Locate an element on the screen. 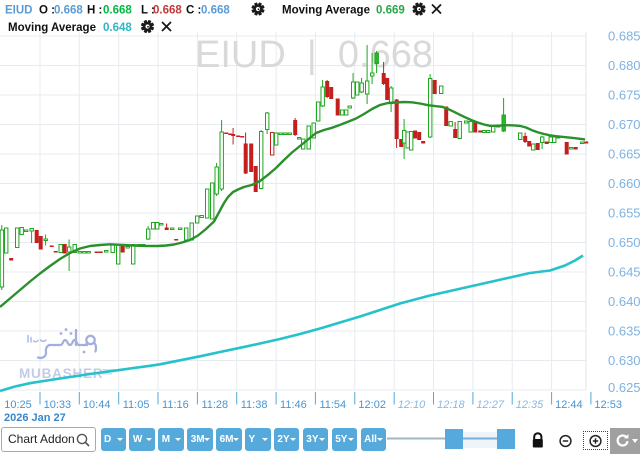 The image size is (640, 459). svg-text: C : is located at coordinates (193, 11).